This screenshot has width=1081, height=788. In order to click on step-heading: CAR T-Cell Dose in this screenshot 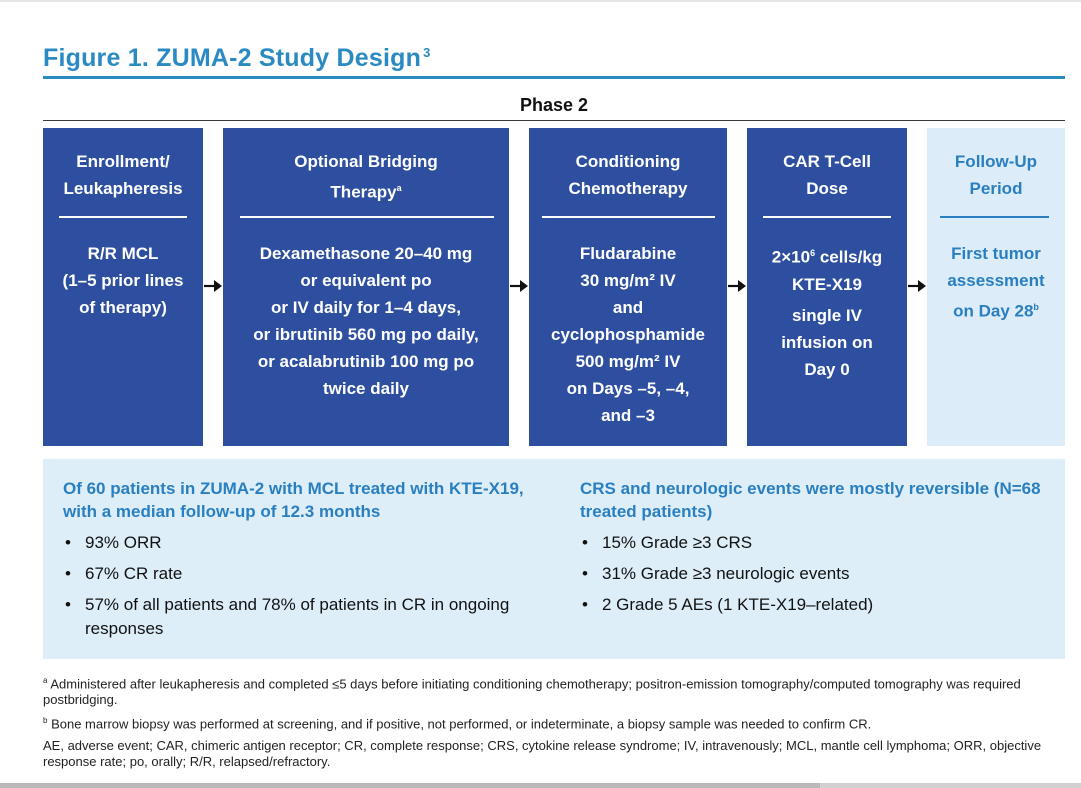, I will do `click(827, 175)`.